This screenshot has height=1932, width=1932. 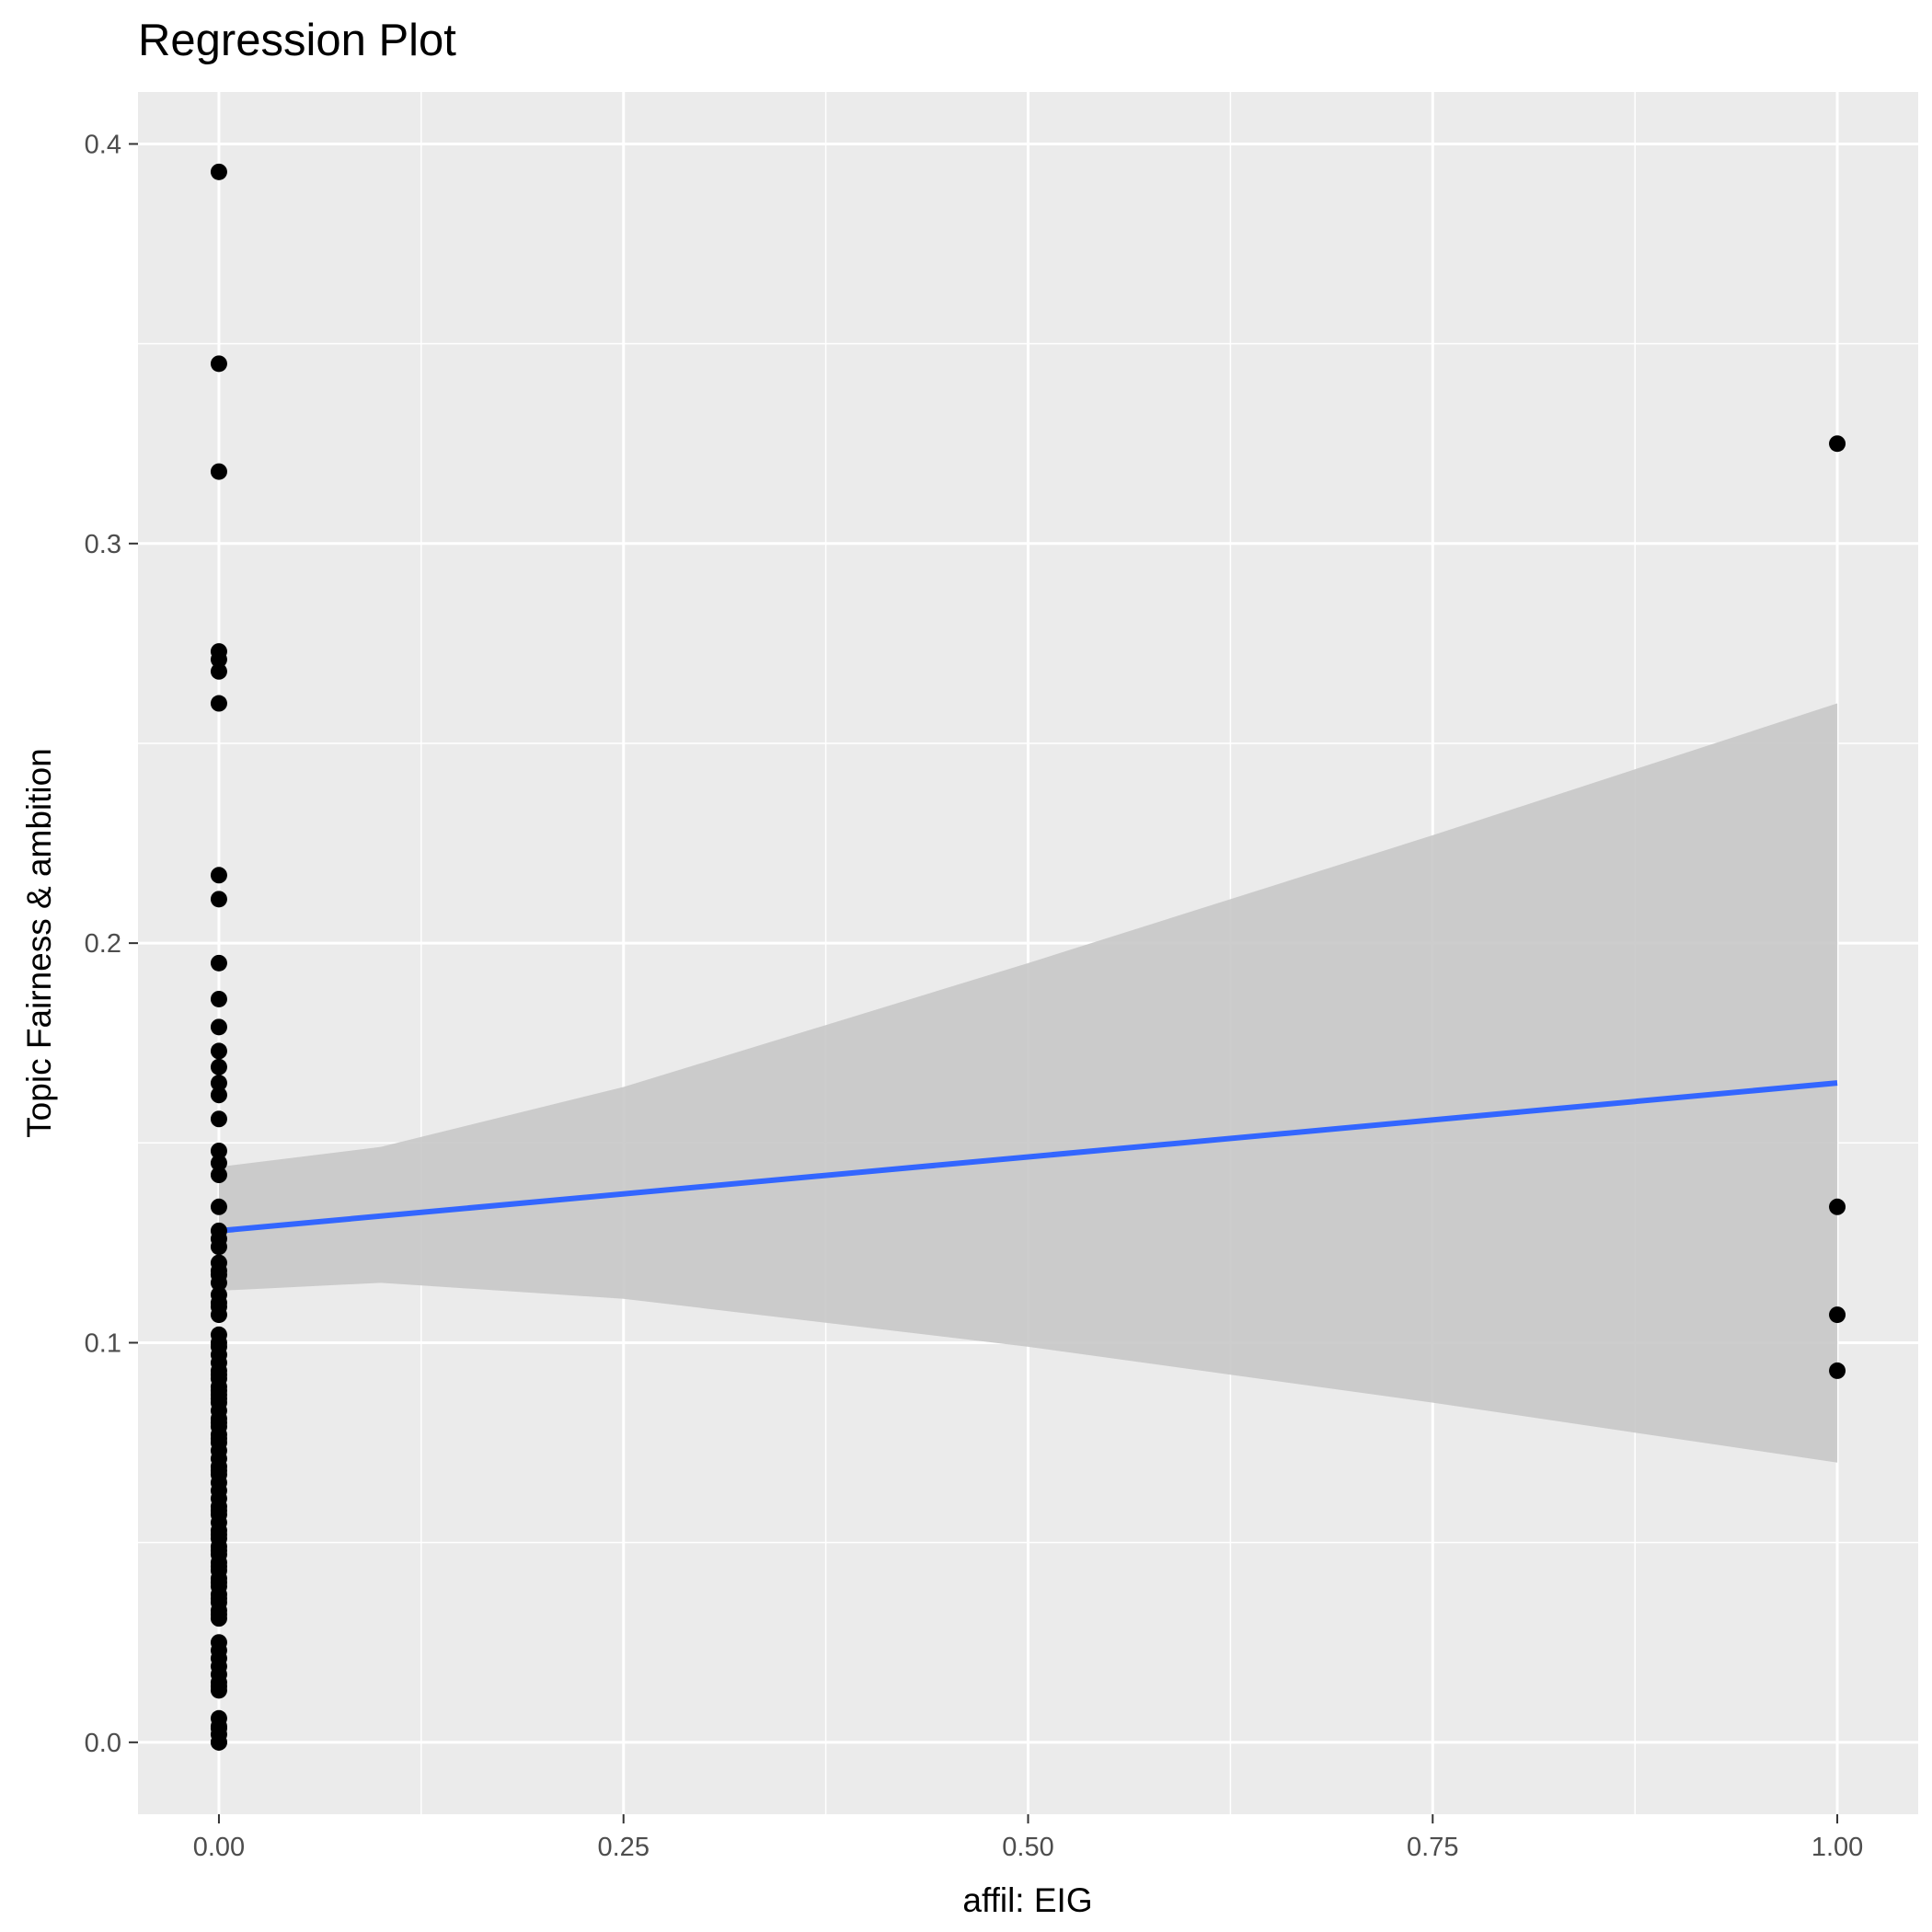 What do you see at coordinates (103, 544) in the screenshot?
I see `y-tick-label: 0.3` at bounding box center [103, 544].